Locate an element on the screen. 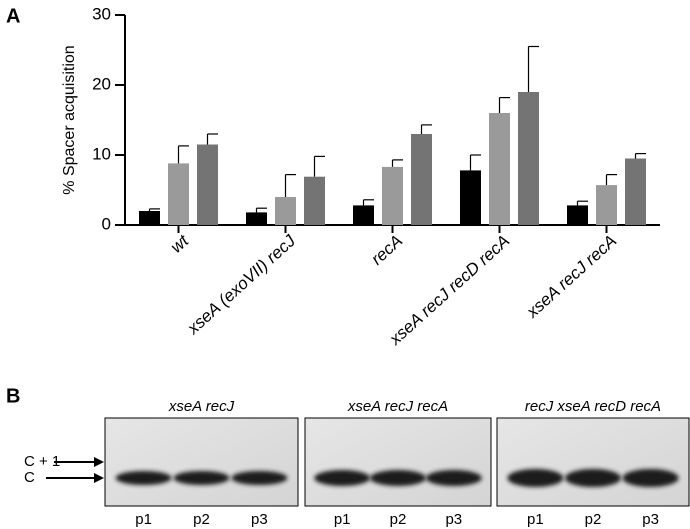 The height and width of the screenshot is (529, 690). gel-title: xseA recJ is located at coordinates (201, 406).